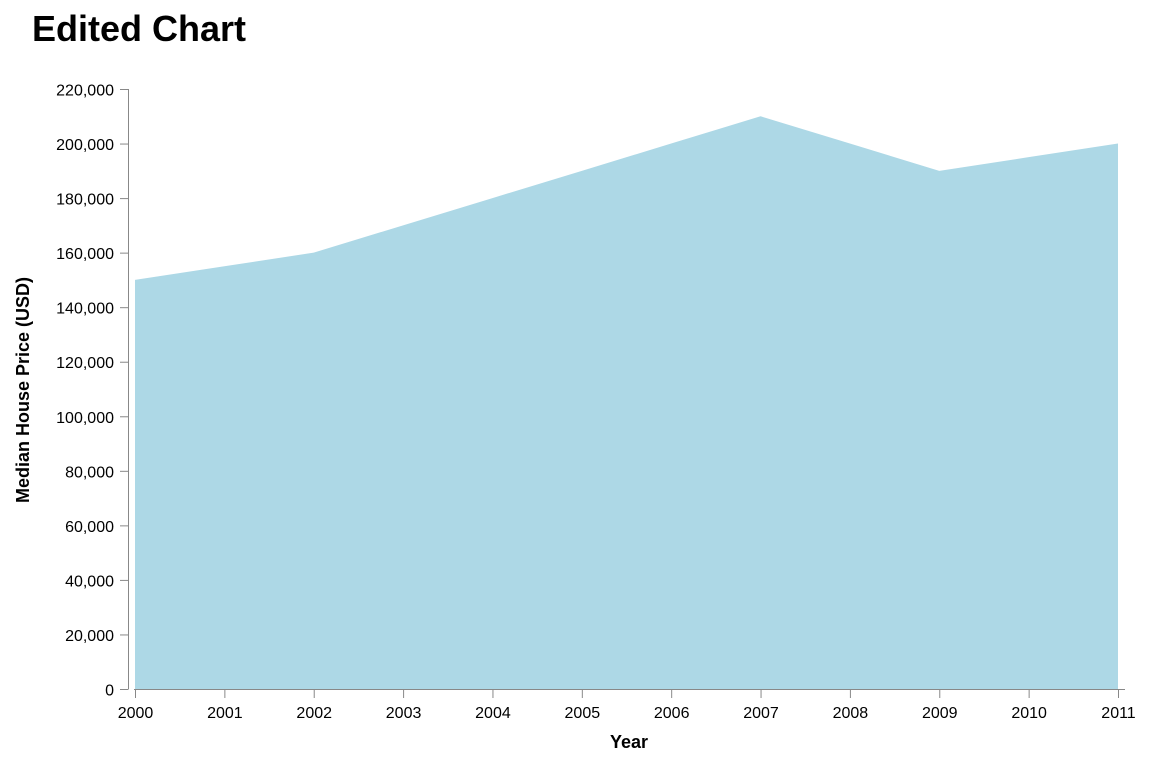 Image resolution: width=1152 pixels, height=762 pixels. What do you see at coordinates (493, 713) in the screenshot?
I see `x-tick-label: 2004` at bounding box center [493, 713].